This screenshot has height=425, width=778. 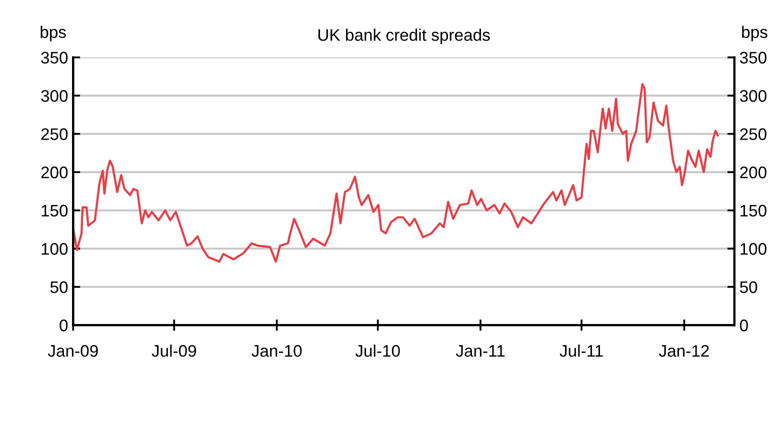 What do you see at coordinates (753, 96) in the screenshot?
I see `y2-tick-label: 300` at bounding box center [753, 96].